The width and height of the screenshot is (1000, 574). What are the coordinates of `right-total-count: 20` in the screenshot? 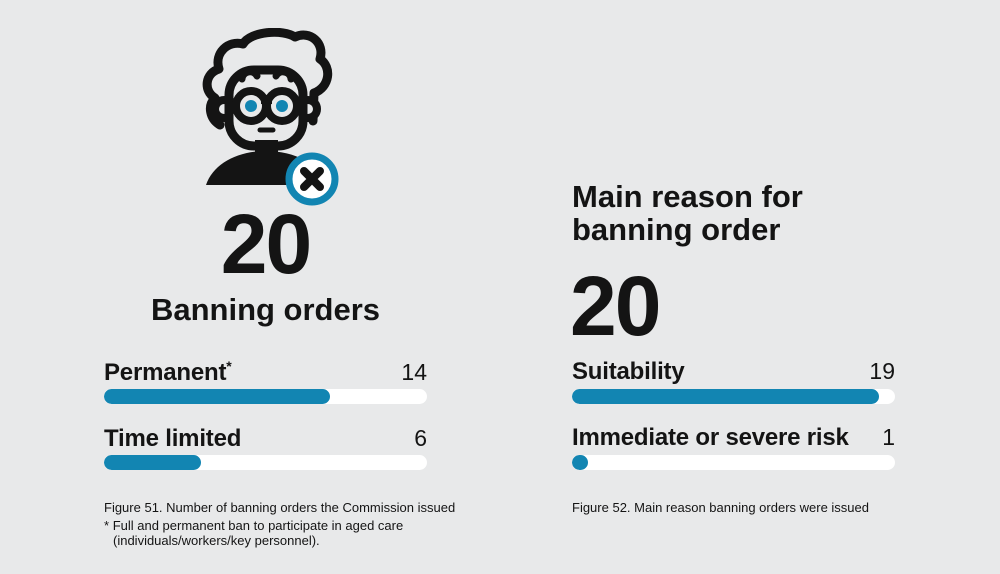 It's located at (615, 306).